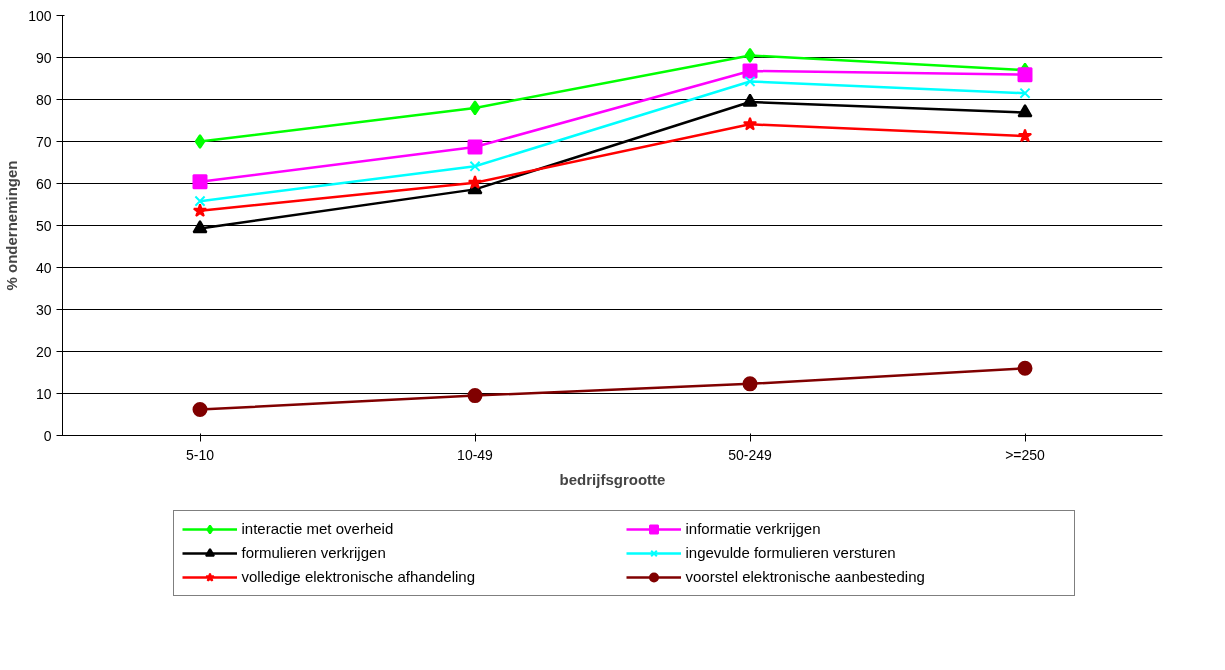  Describe the element at coordinates (1025, 454) in the screenshot. I see `x-tick-label: >=250` at that location.